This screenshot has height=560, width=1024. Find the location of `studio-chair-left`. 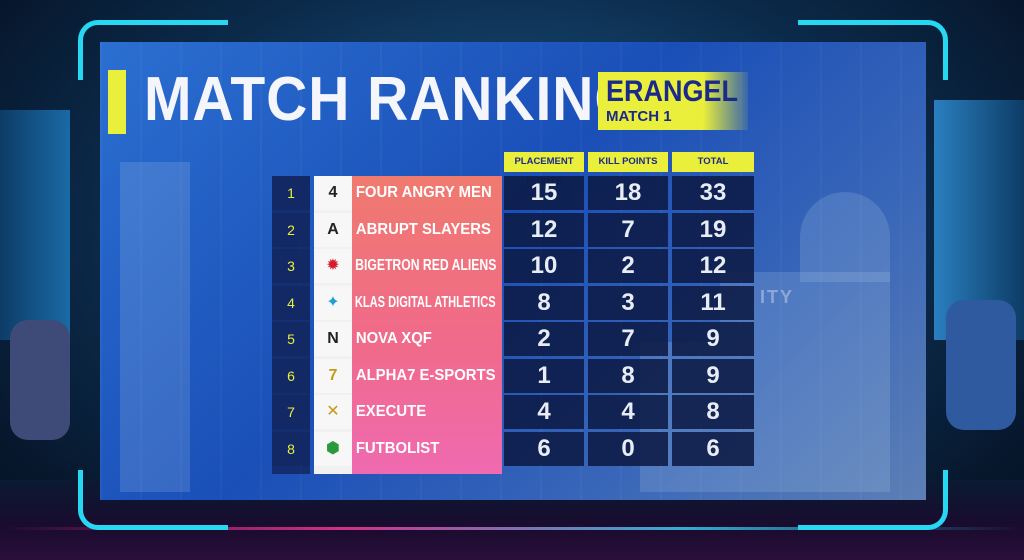

studio-chair-left is located at coordinates (40, 380).